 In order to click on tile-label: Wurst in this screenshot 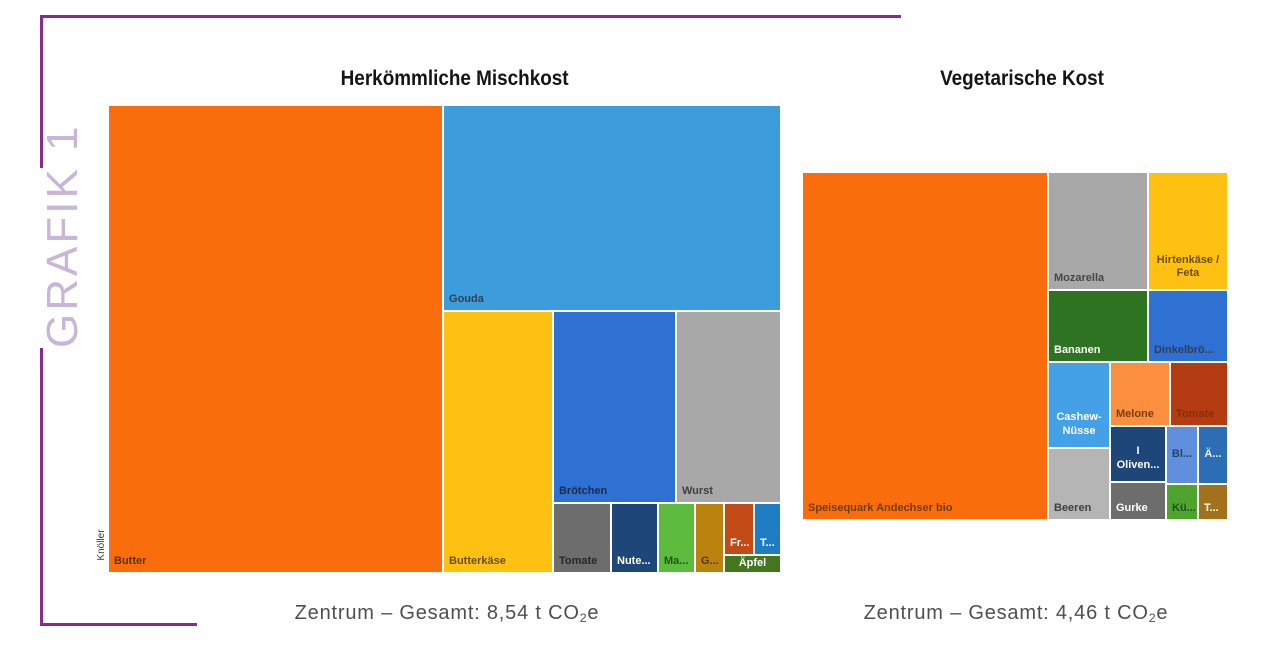, I will do `click(697, 491)`.